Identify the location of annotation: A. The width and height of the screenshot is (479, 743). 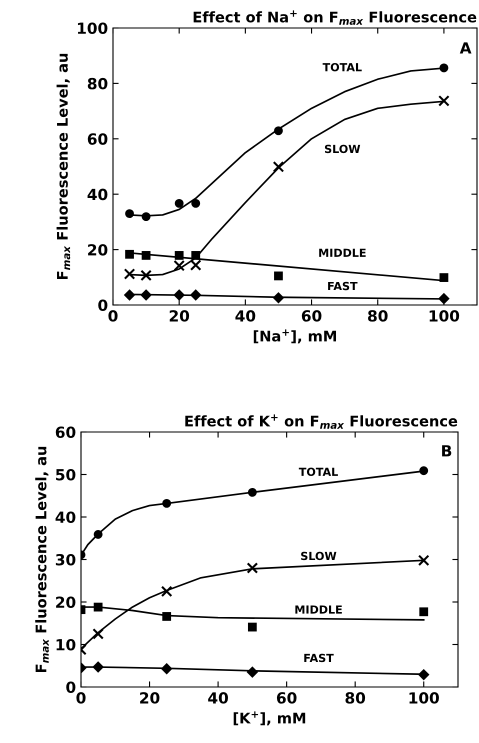
(466, 48).